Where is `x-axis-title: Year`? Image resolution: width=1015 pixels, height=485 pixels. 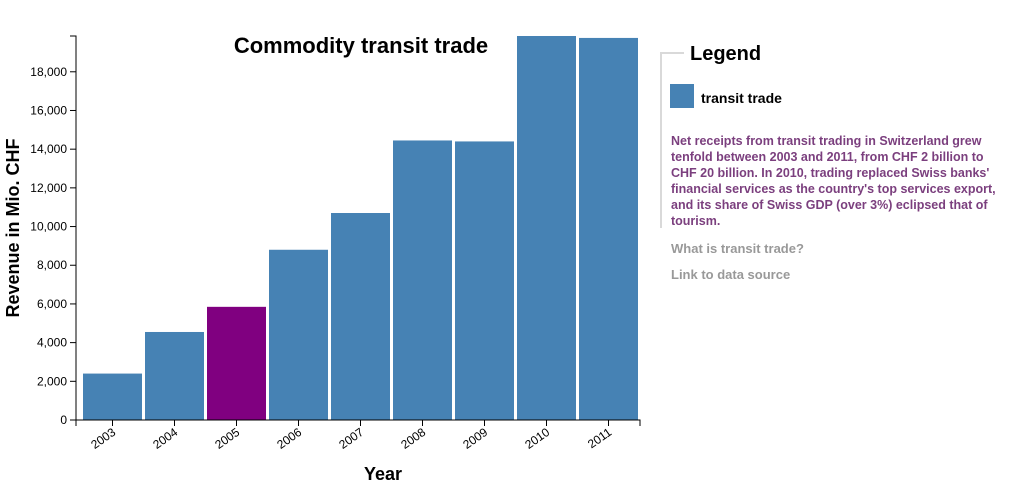 x-axis-title: Year is located at coordinates (383, 474).